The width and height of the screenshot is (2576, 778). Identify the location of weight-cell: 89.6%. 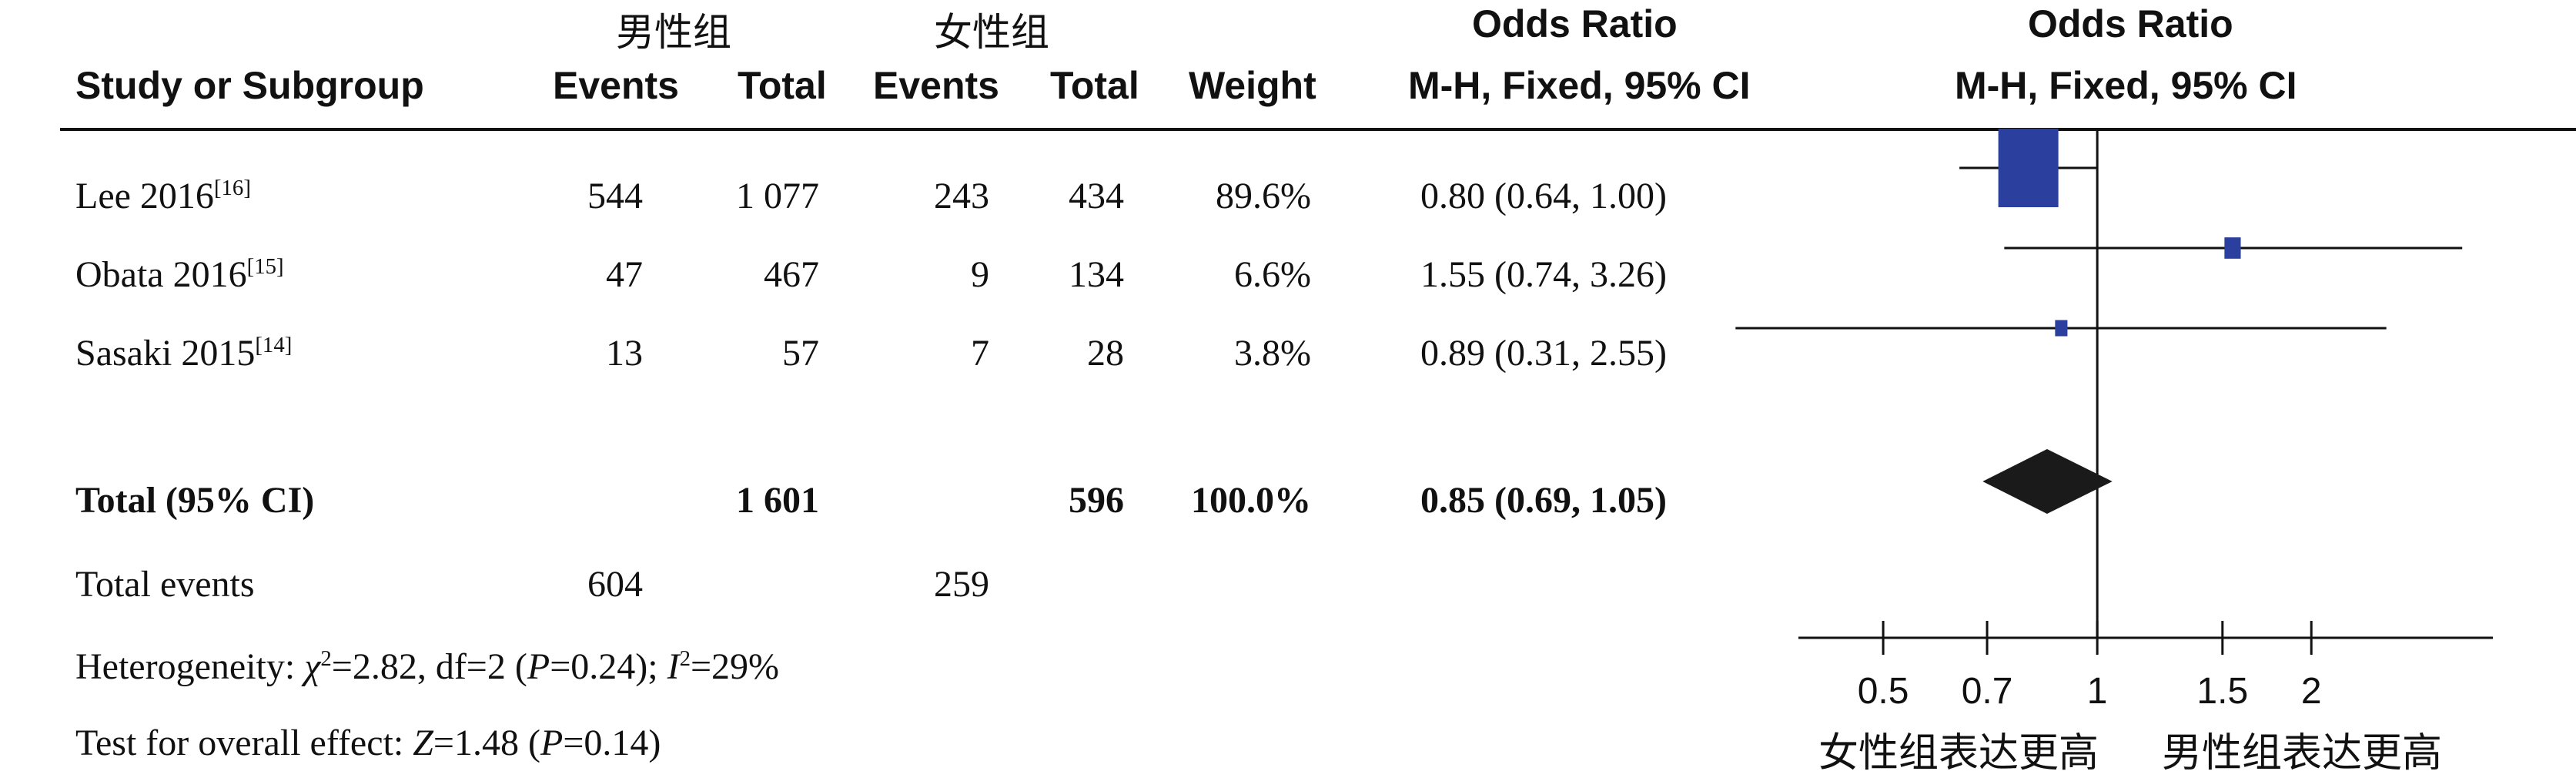
(1264, 196).